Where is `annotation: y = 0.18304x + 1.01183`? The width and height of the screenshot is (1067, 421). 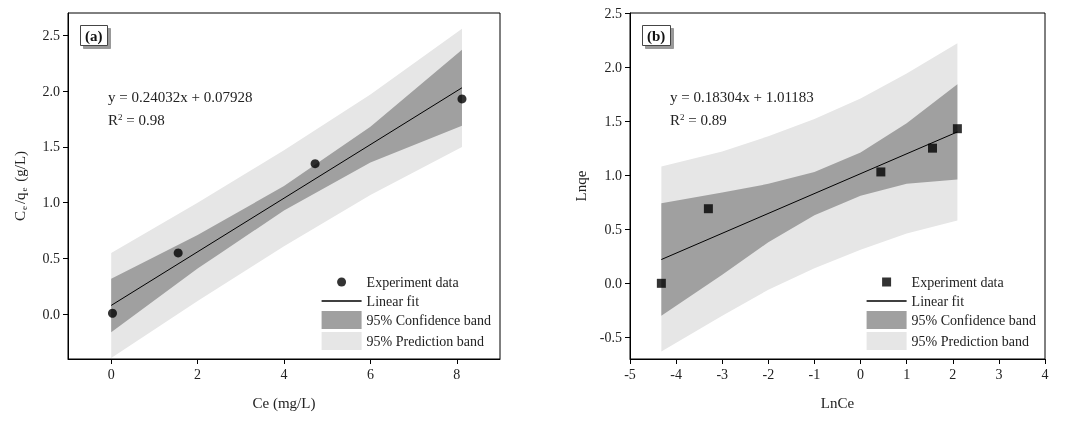
annotation: y = 0.18304x + 1.01183 is located at coordinates (742, 96).